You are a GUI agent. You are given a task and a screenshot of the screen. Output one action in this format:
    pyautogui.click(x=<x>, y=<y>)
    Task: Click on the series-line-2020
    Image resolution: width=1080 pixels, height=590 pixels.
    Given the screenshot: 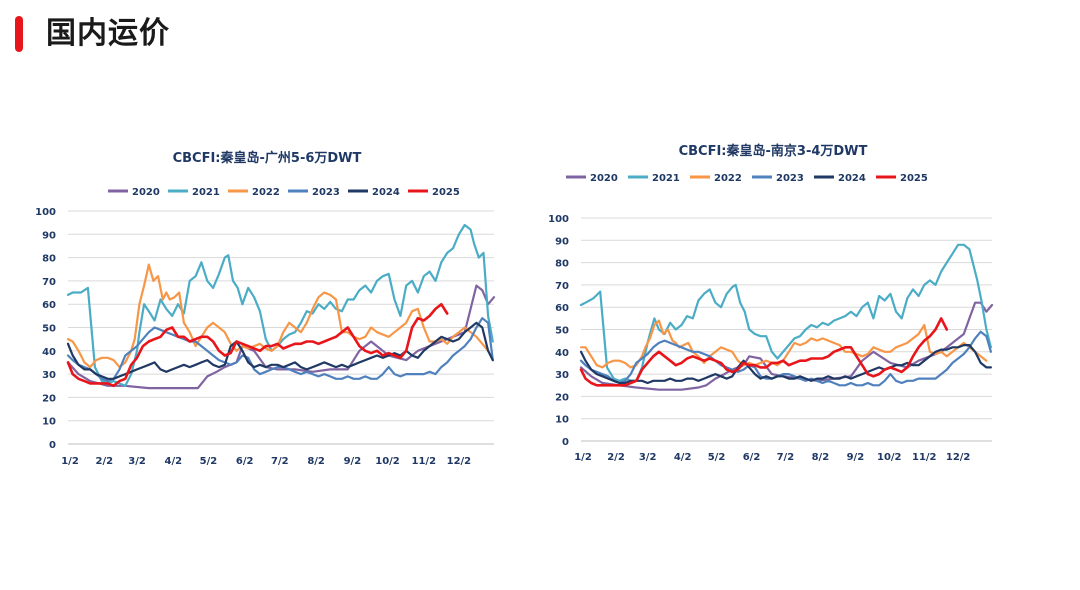 What is the action you would take?
    pyautogui.click(x=281, y=337)
    